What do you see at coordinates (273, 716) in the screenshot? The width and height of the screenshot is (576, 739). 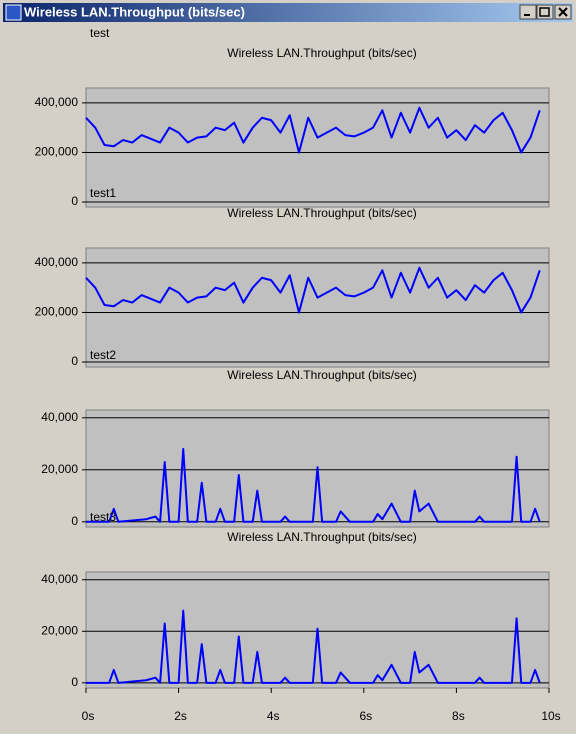 I see `x-tick-label: 4s` at bounding box center [273, 716].